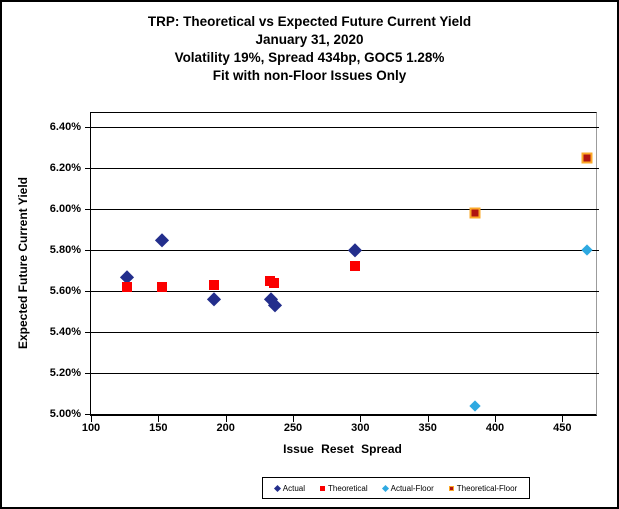  What do you see at coordinates (342, 449) in the screenshot?
I see `x-axis-title: Issue Reset Spread` at bounding box center [342, 449].